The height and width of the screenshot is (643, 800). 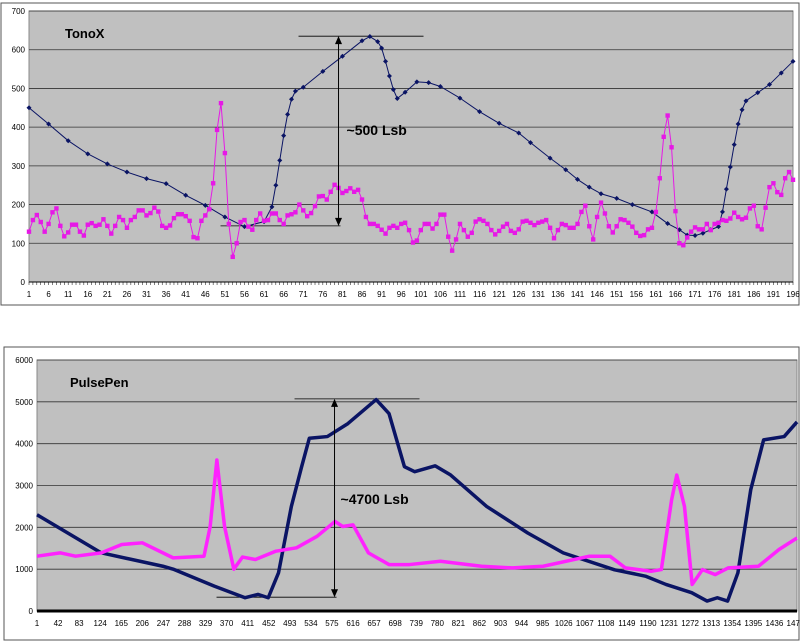 I want to click on x-tick-label: 191, so click(x=774, y=294).